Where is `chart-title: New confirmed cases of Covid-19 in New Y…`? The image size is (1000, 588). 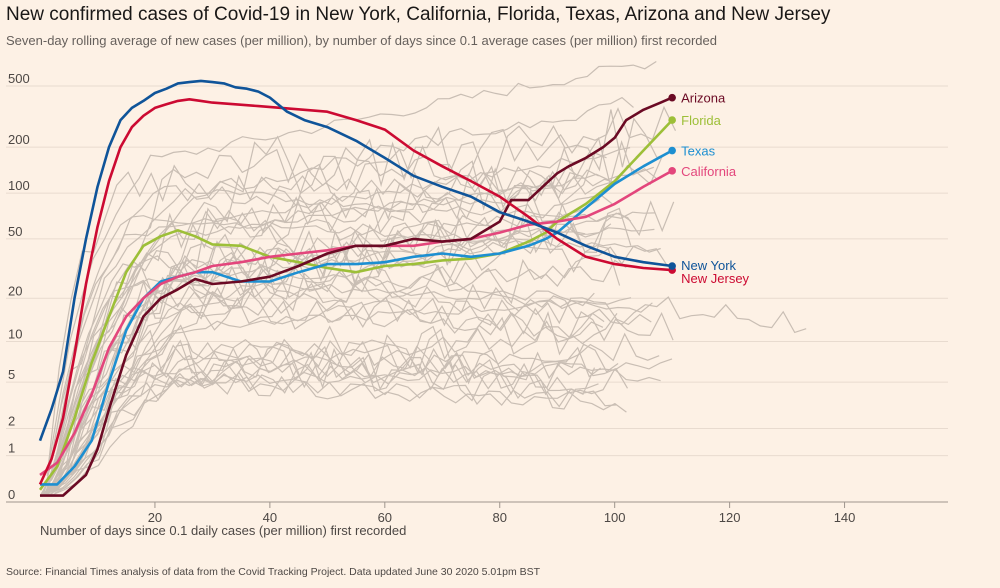 chart-title: New confirmed cases of Covid-19 in New Y… is located at coordinates (418, 14).